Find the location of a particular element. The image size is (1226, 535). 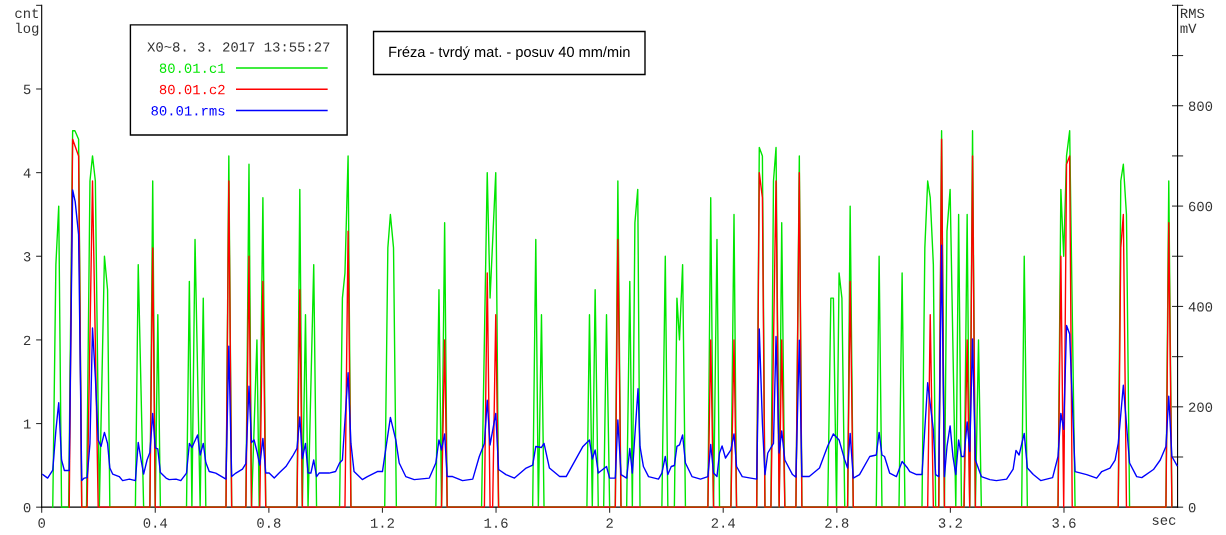

y-axis-title: cnt log is located at coordinates (27, 22).